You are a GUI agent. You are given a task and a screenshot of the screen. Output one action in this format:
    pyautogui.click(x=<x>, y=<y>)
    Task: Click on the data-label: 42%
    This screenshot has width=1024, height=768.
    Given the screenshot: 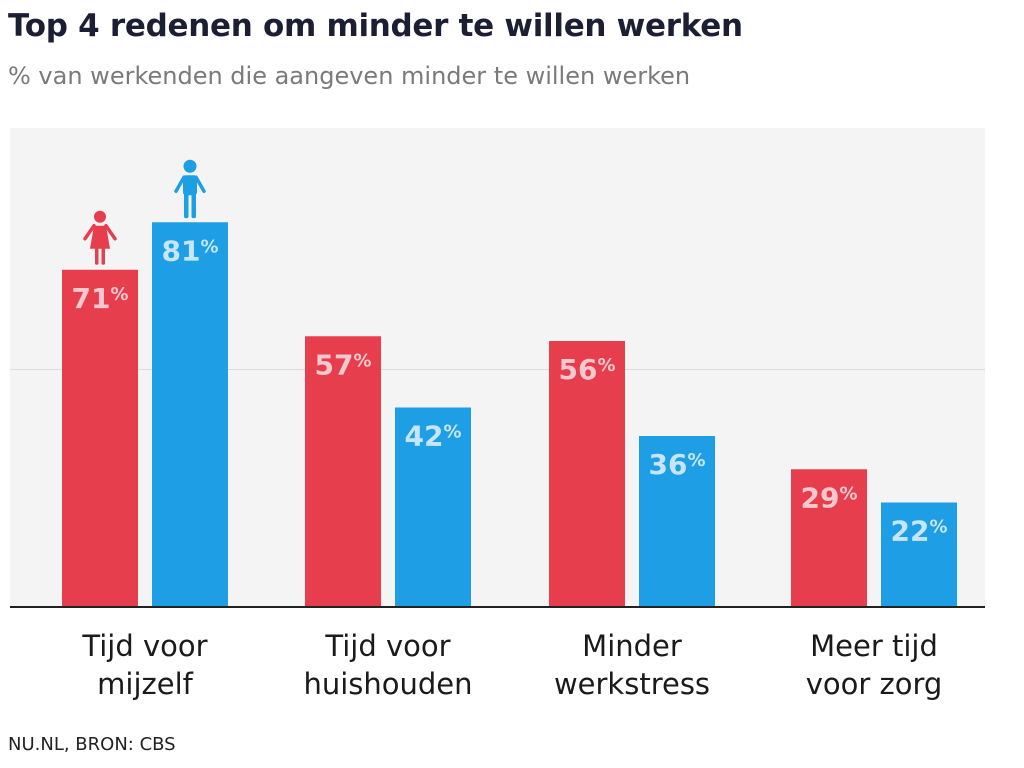 What is the action you would take?
    pyautogui.click(x=432, y=436)
    